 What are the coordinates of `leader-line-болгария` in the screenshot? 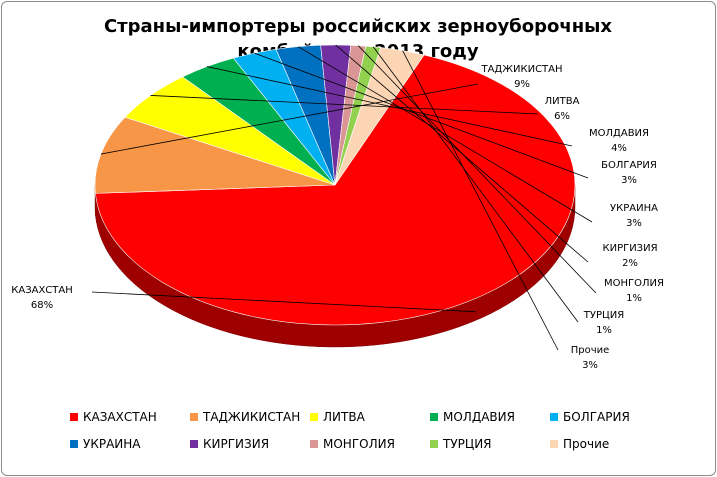 It's located at (421, 115).